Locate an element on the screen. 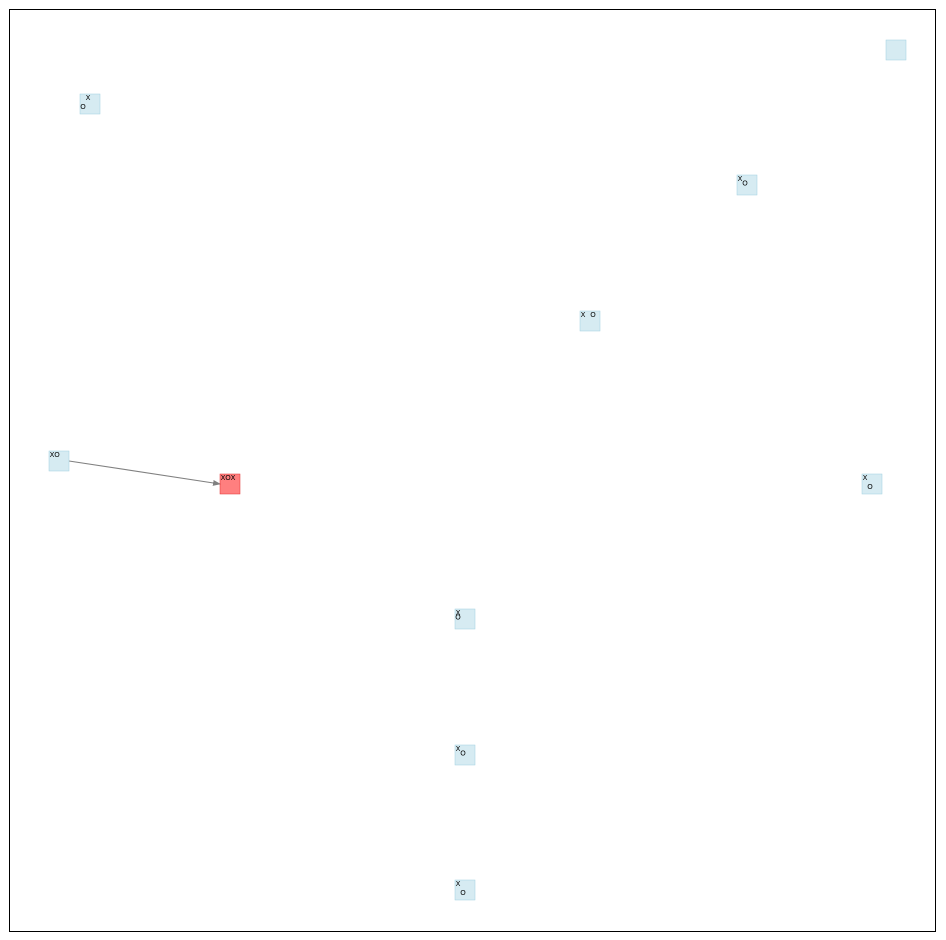  board-node-right: XO is located at coordinates (872, 484).